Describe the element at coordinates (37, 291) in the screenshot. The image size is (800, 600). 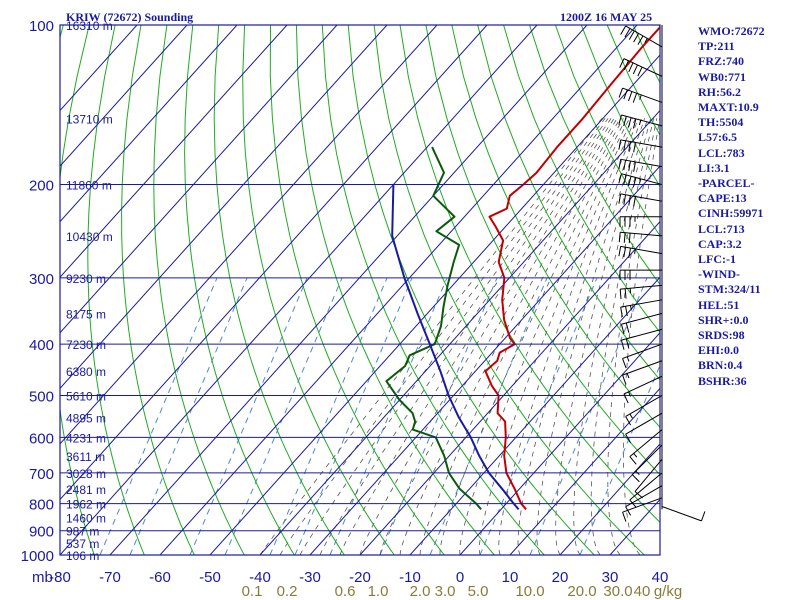
I see `y-tick-labels: 100 200 300 400 500 600 700 800 900 1000` at that location.